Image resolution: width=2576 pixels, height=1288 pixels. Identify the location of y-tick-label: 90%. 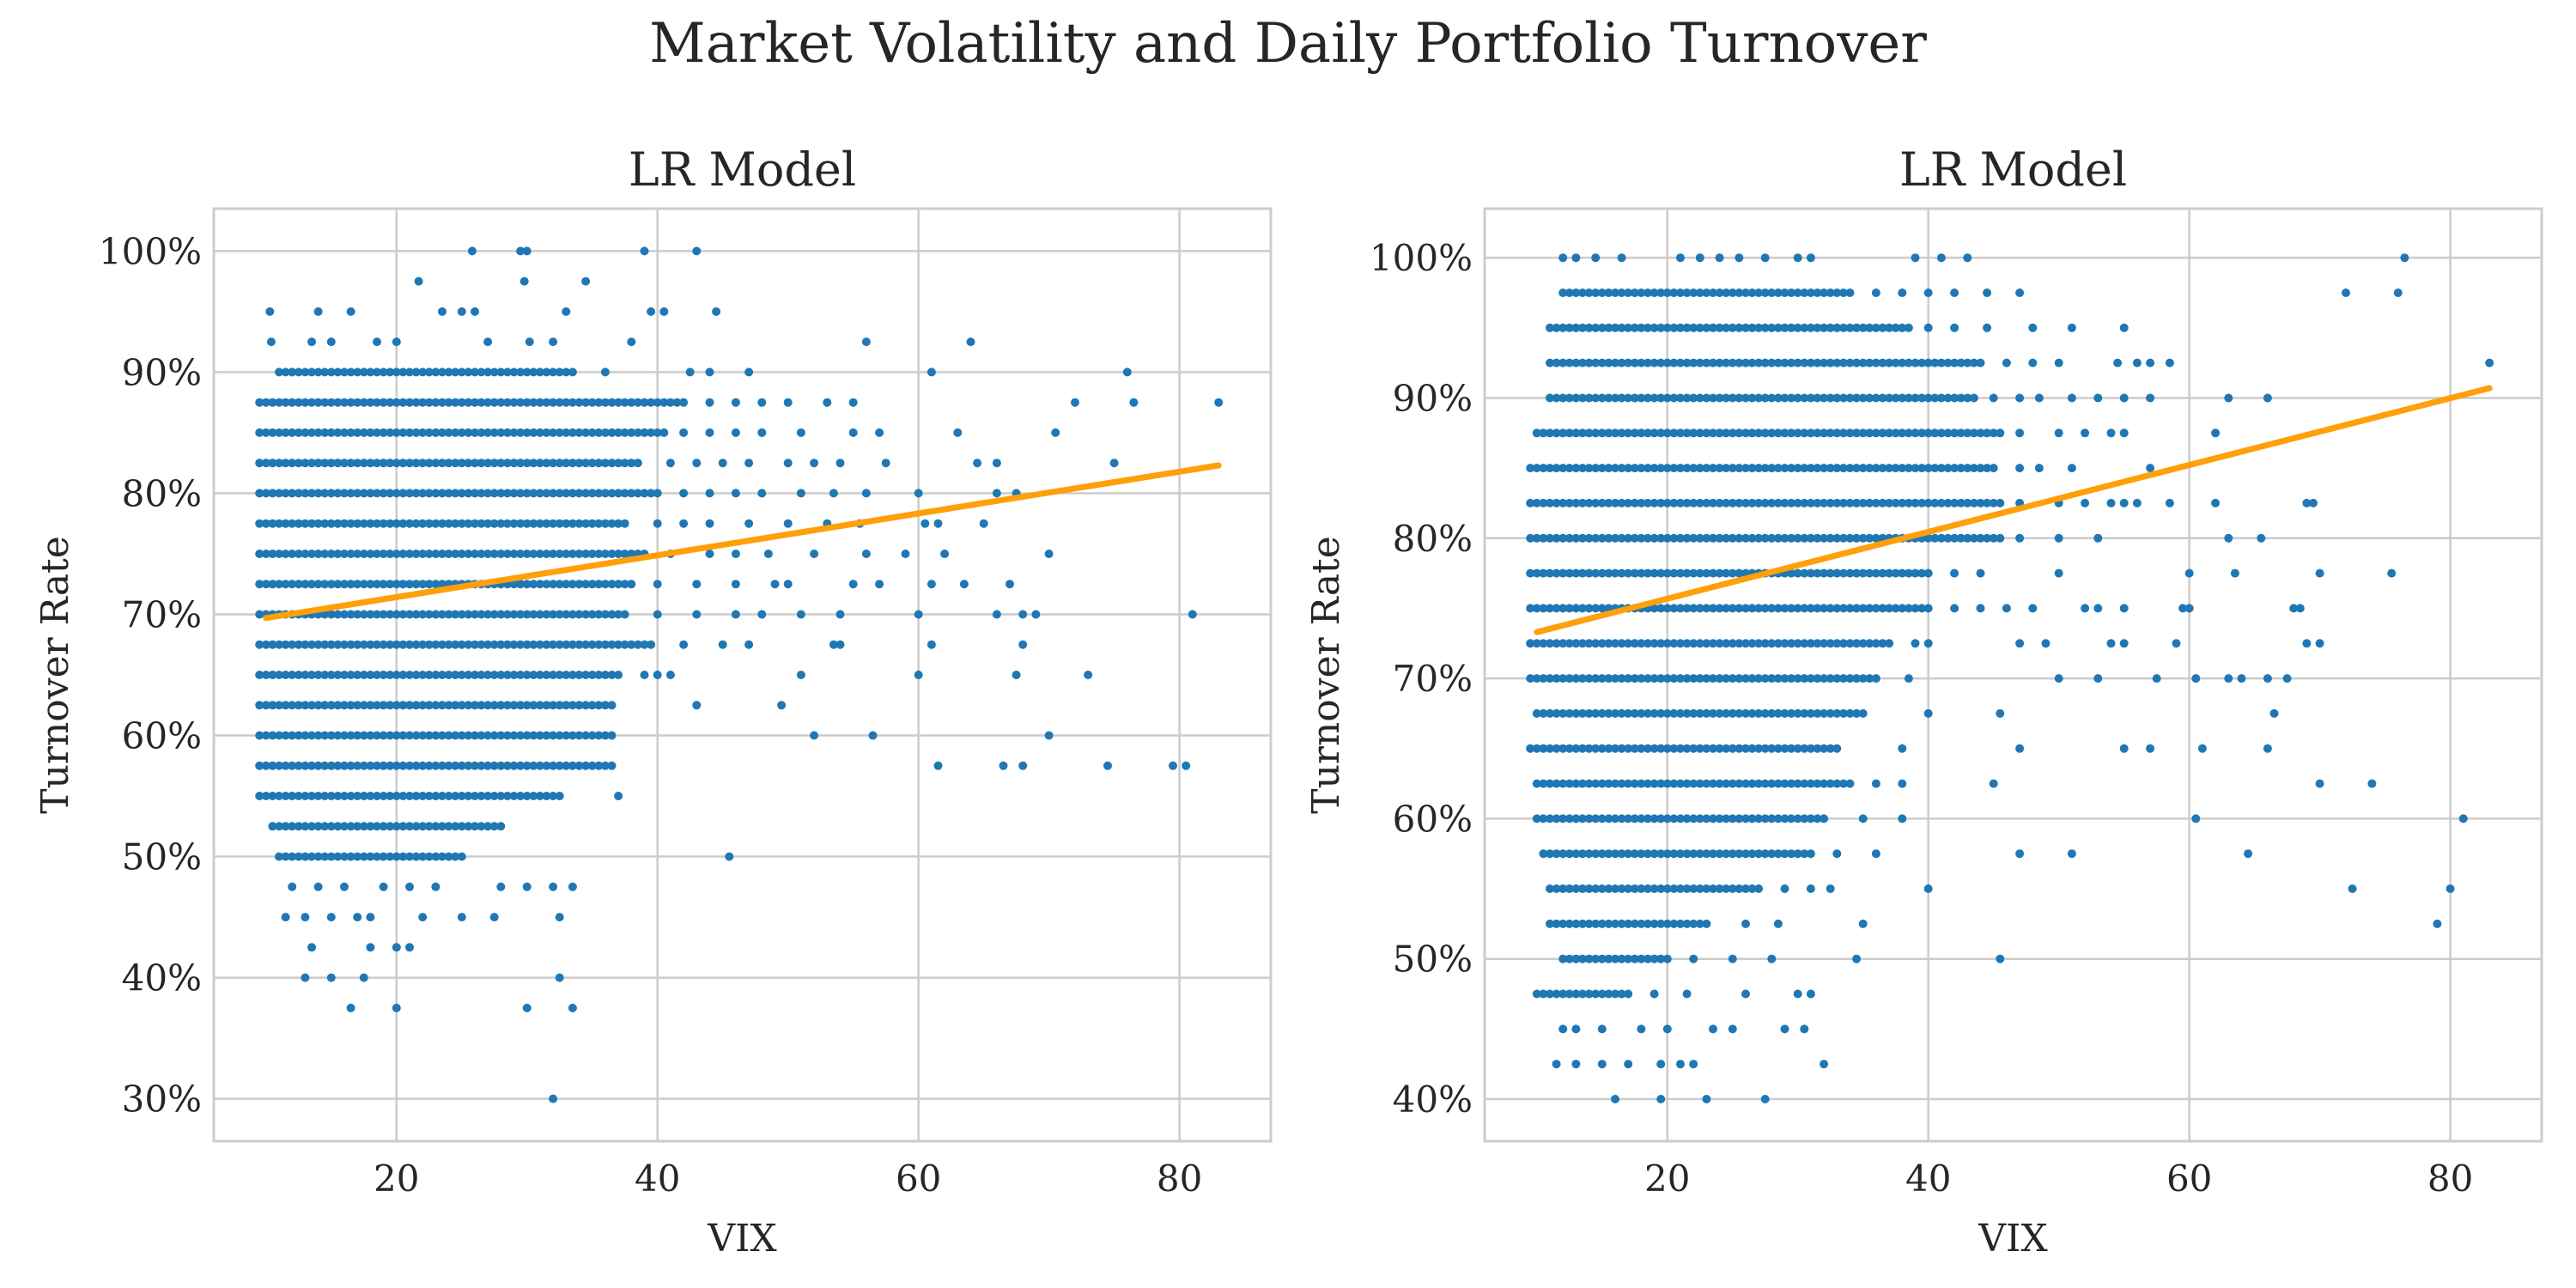
(162, 372).